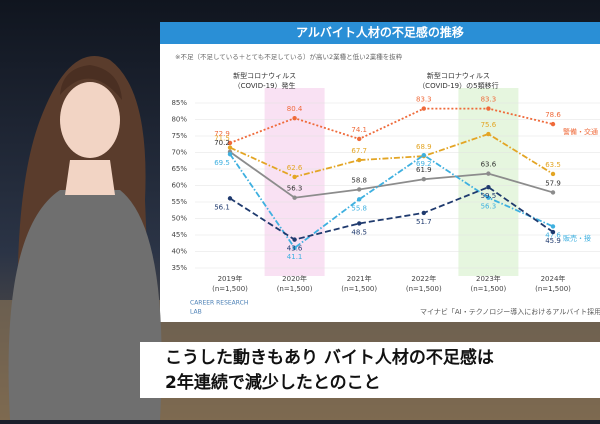  What do you see at coordinates (222, 207) in the screenshot?
I see `data-label: 56.1` at bounding box center [222, 207].